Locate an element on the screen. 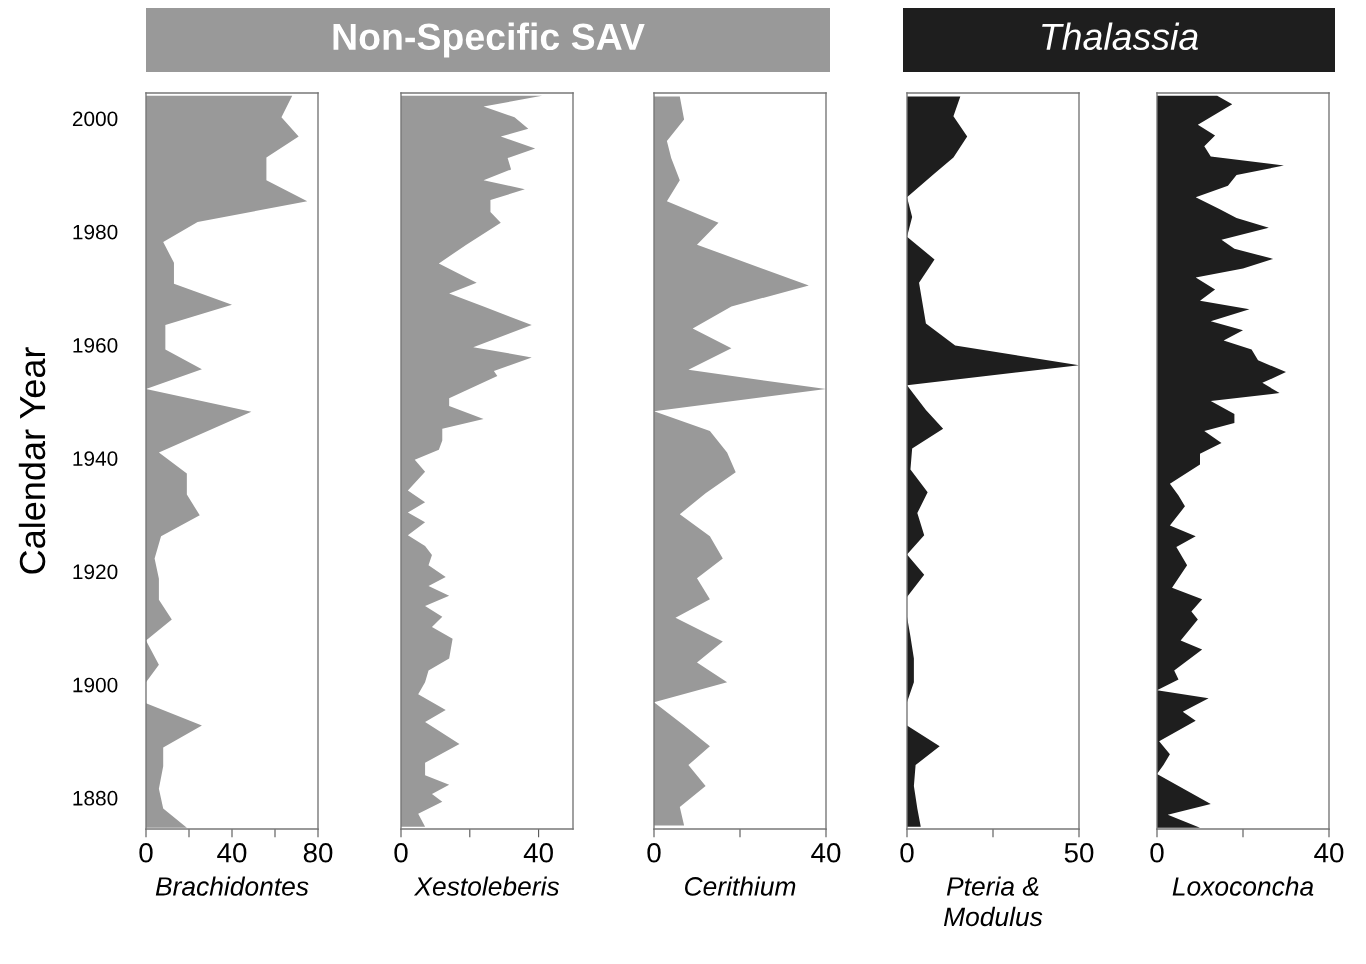 This screenshot has width=1366, height=964. y-tick-label: 2000 is located at coordinates (95, 119).